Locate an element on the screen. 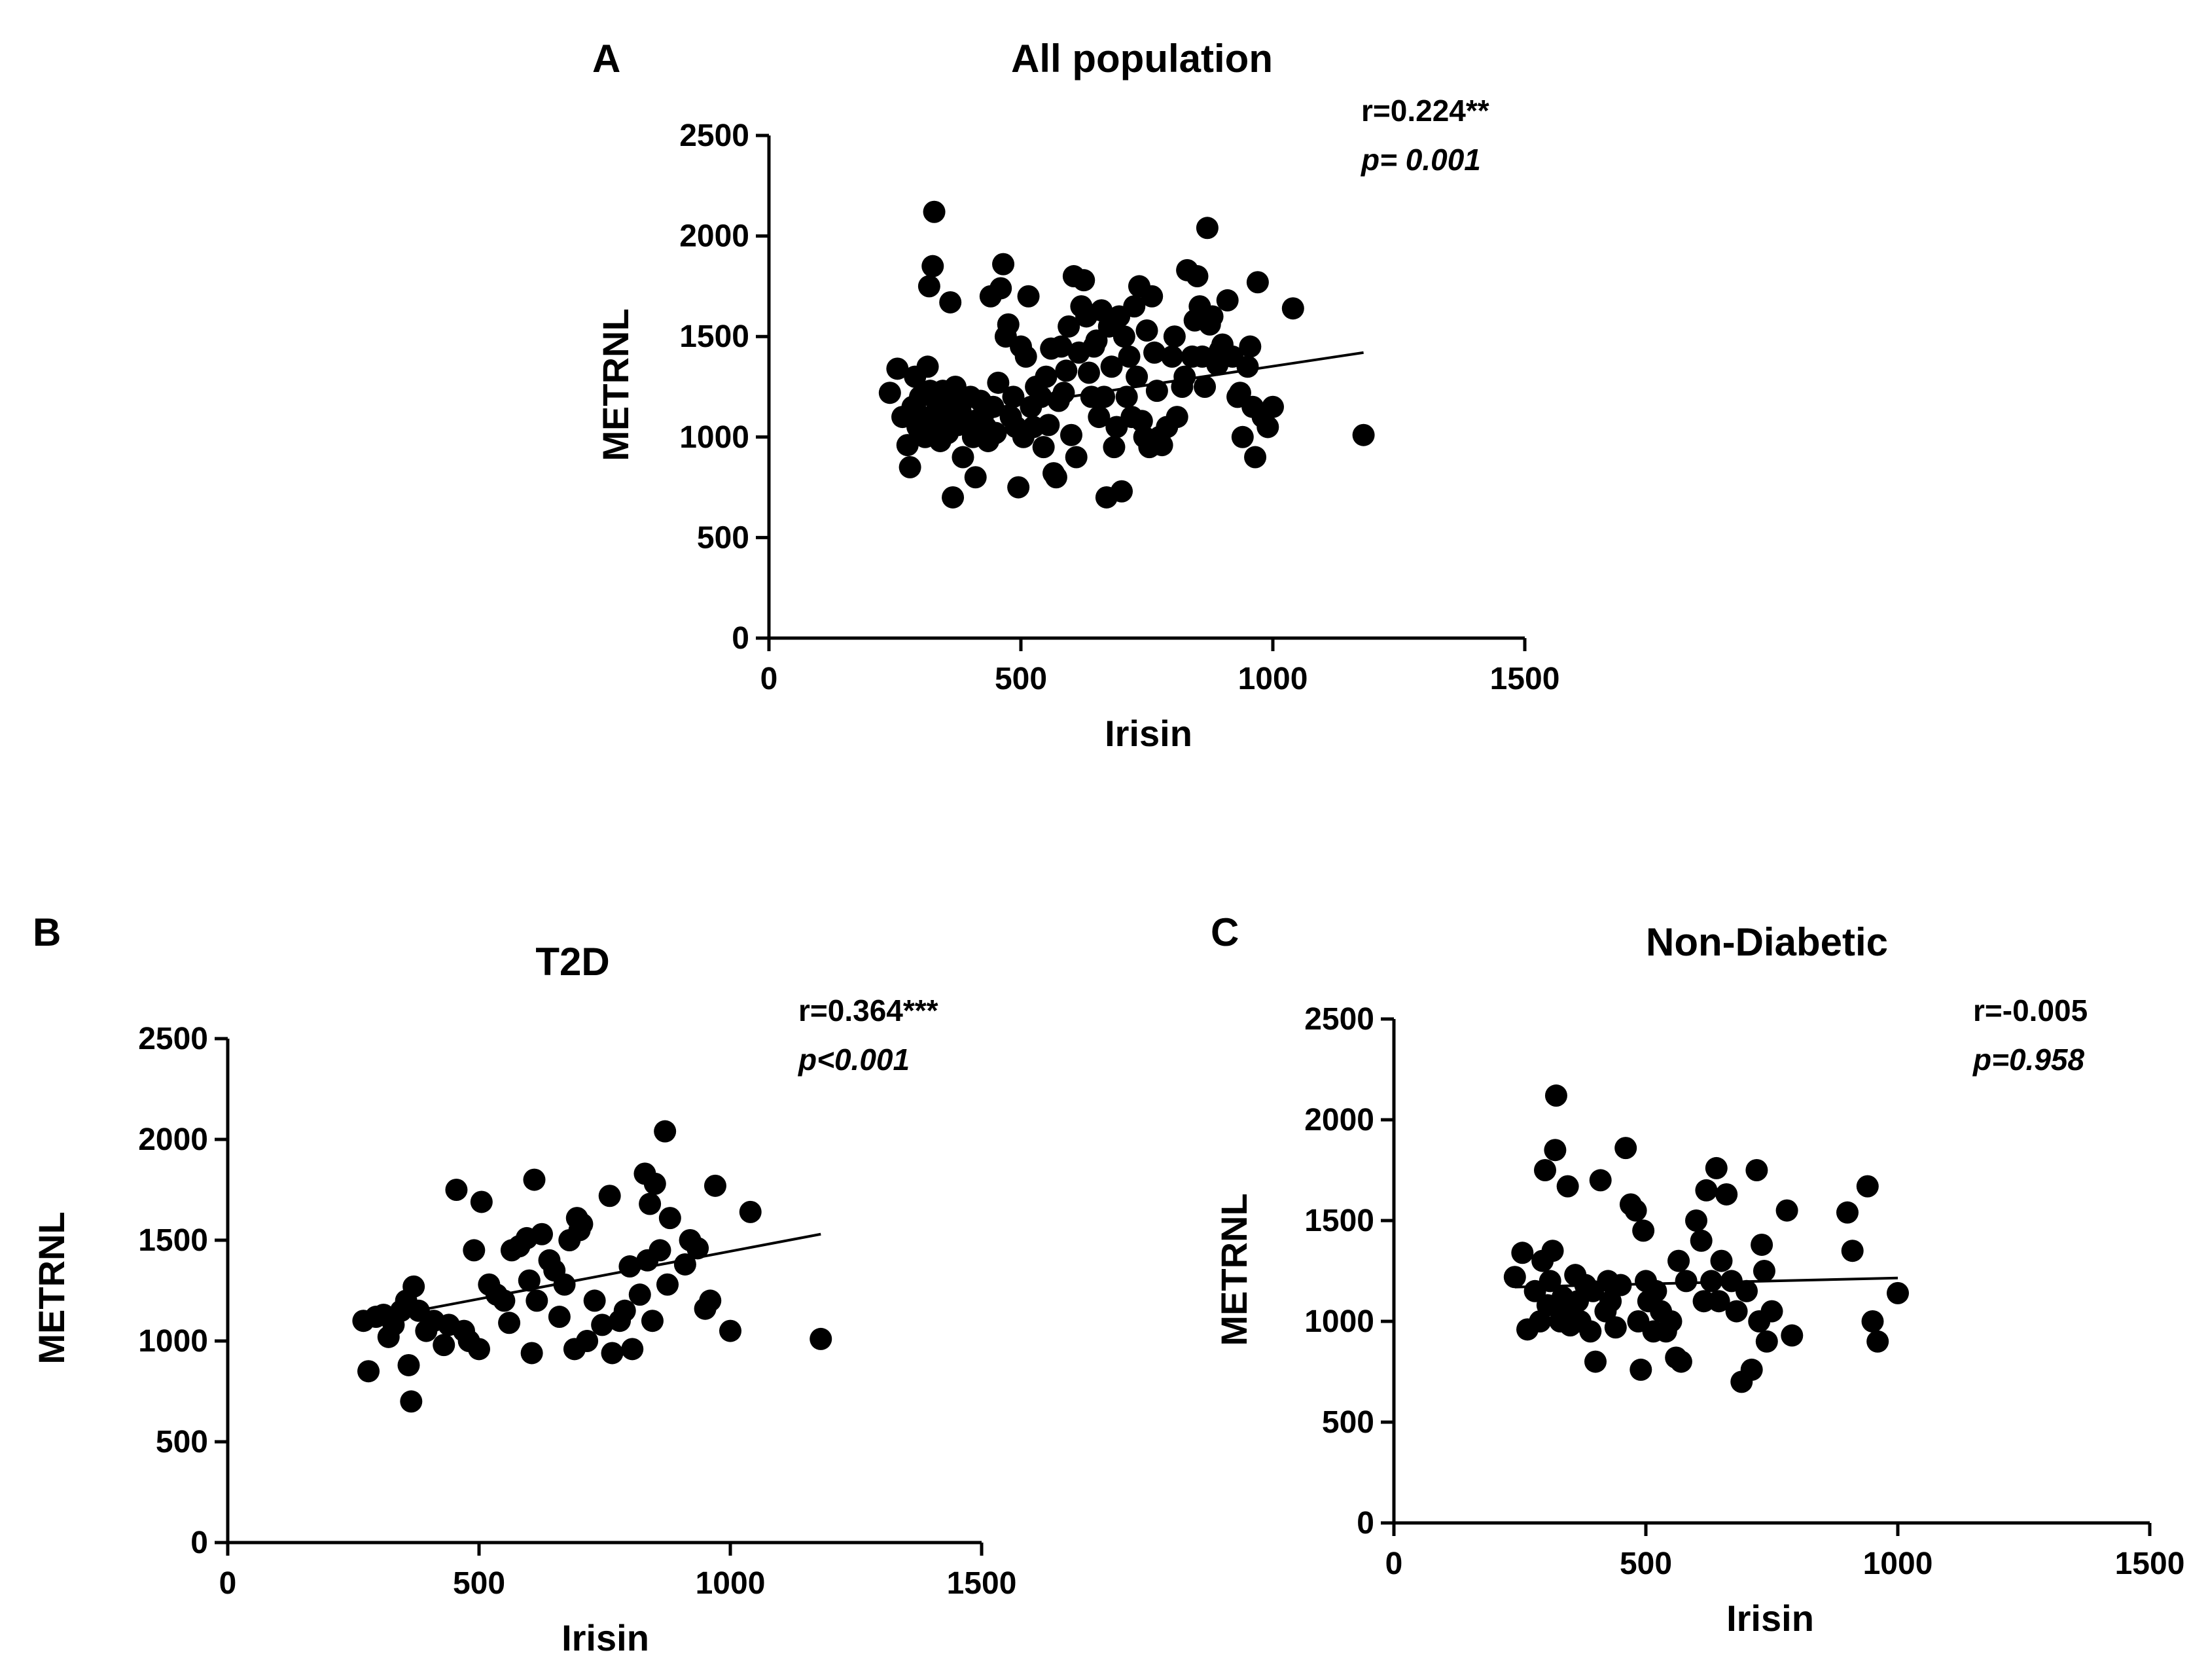  chart-title: T2D is located at coordinates (572, 962).